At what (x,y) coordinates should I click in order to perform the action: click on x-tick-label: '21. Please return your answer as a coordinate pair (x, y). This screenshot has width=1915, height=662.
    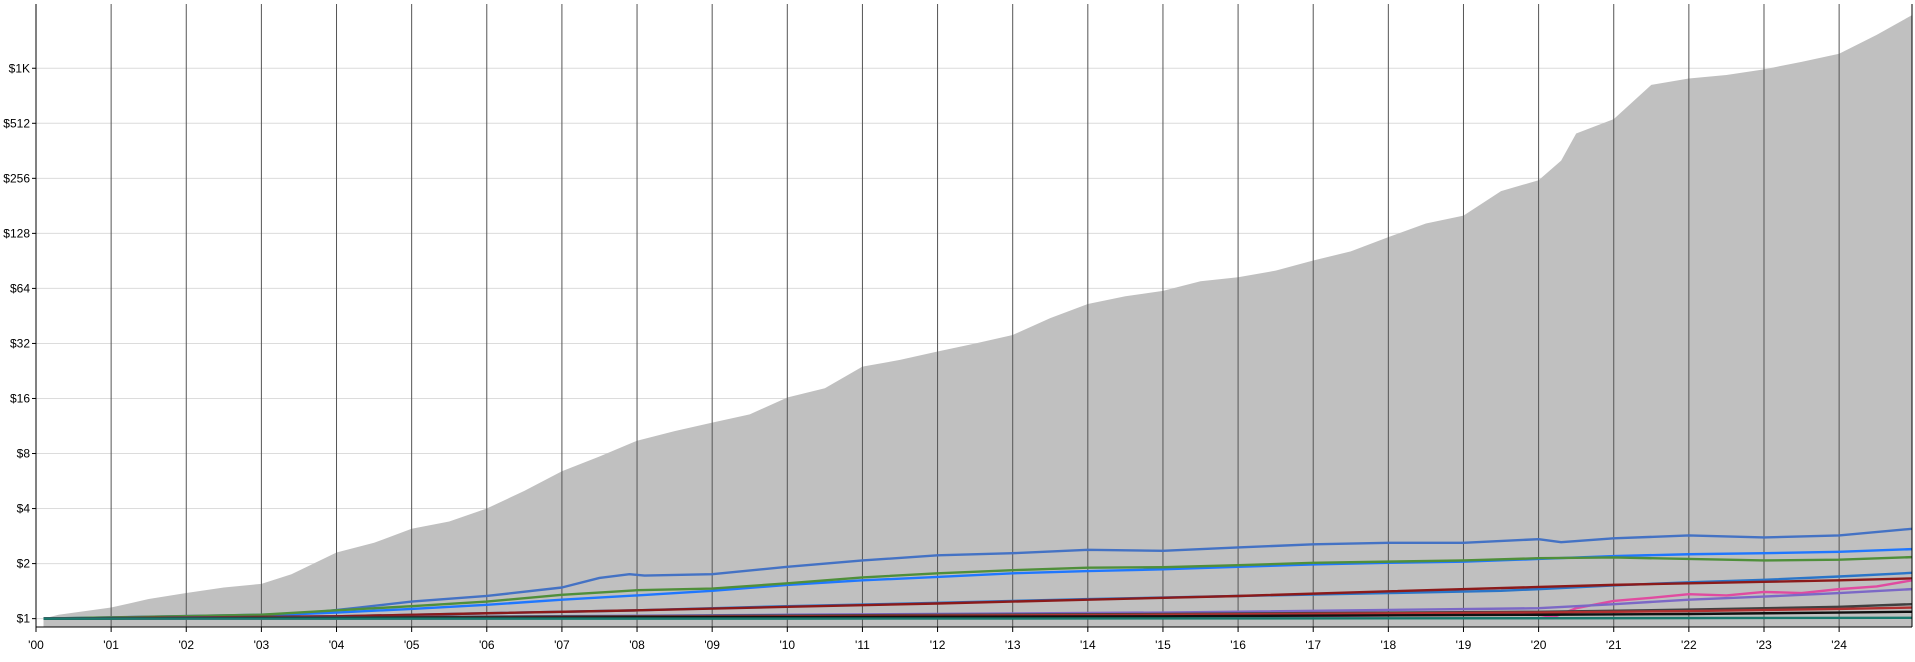
    Looking at the image, I should click on (1614, 645).